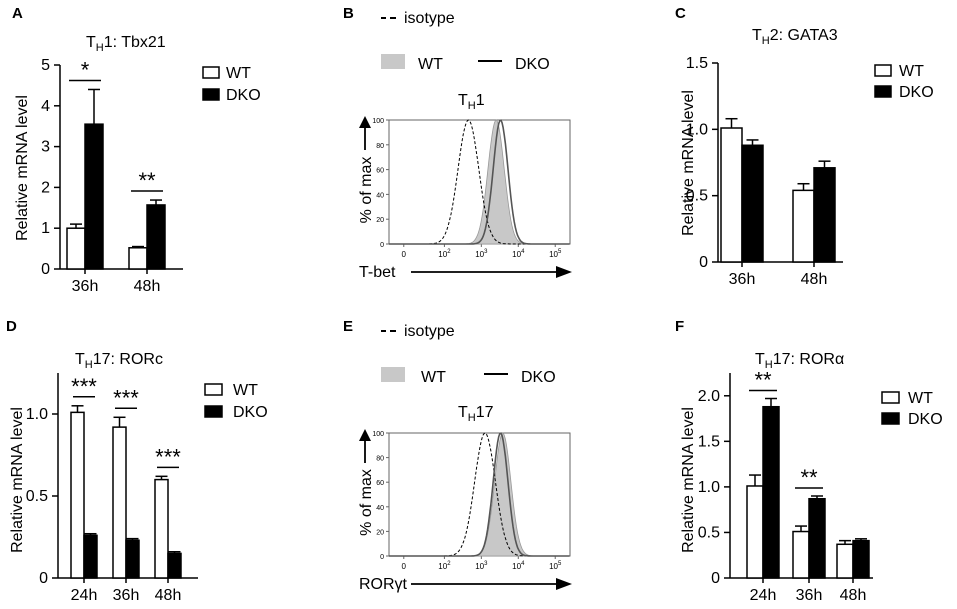 The height and width of the screenshot is (609, 957). Describe the element at coordinates (709, 396) in the screenshot. I see `y-tick-label: 2.0` at that location.